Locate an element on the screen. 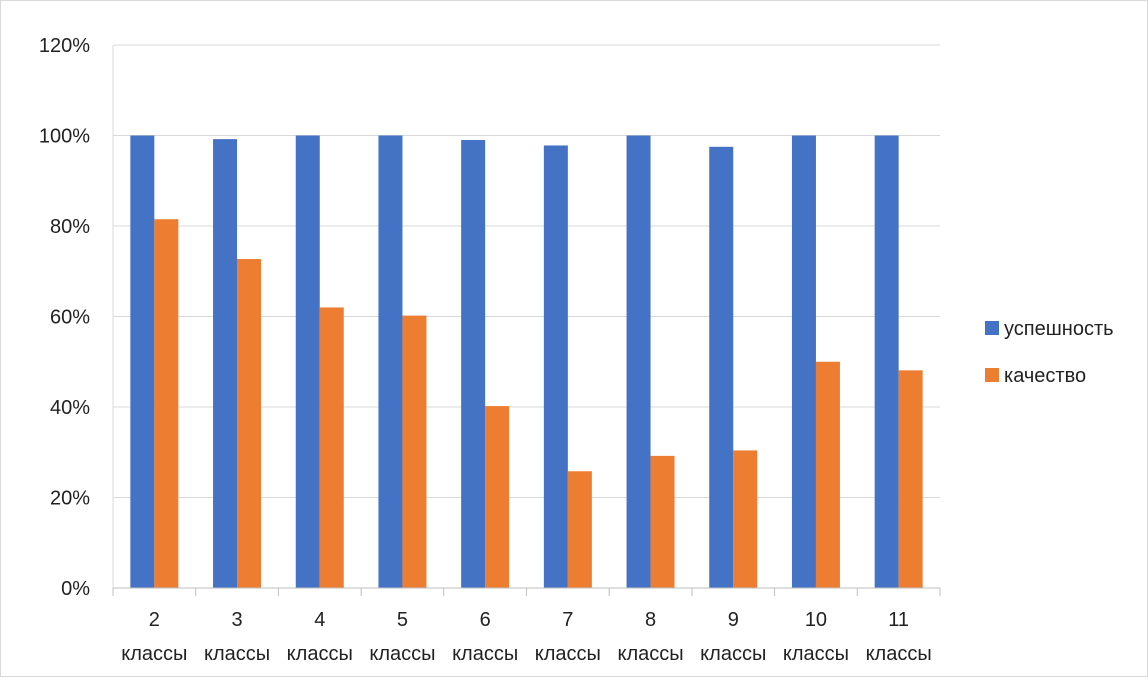 This screenshot has width=1148, height=682. y-tick-label: 60% is located at coordinates (70, 318).